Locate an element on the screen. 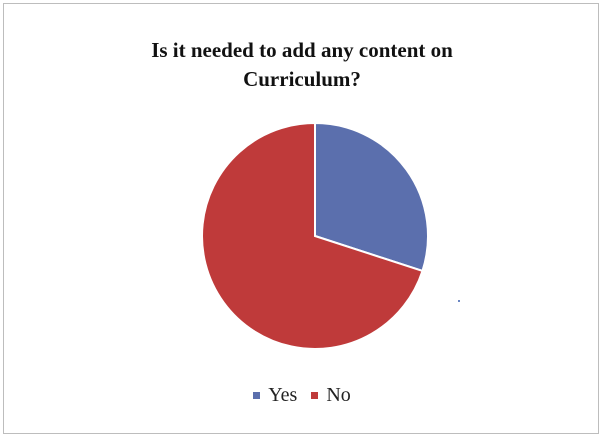 Image resolution: width=604 pixels, height=439 pixels. legend-swatch-yes is located at coordinates (257, 395).